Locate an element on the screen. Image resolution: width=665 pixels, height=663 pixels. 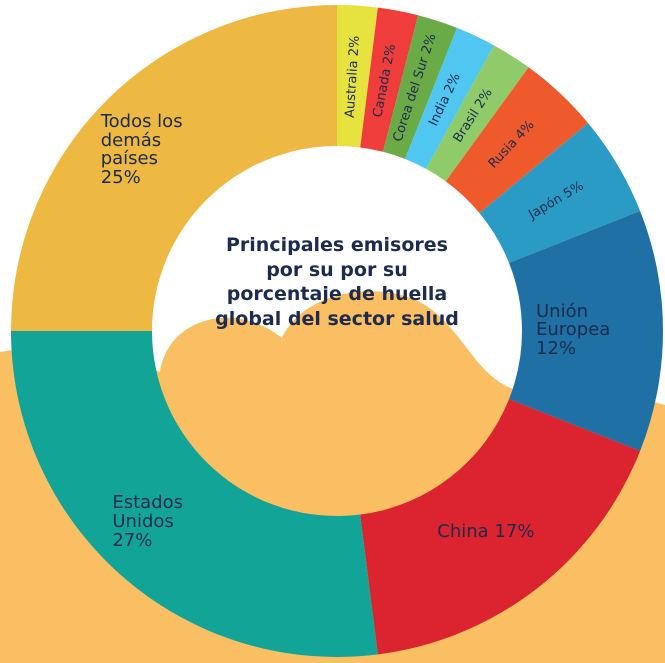
value-label: 17% is located at coordinates (514, 531).